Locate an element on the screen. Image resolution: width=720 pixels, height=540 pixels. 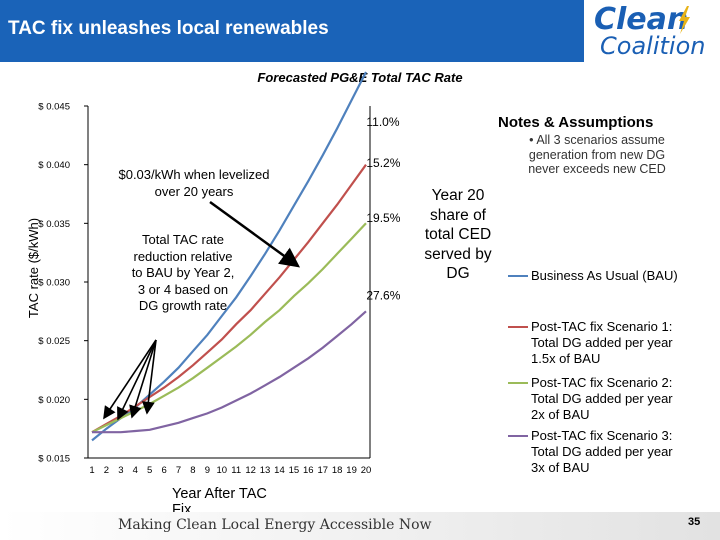
data-label: 11.0% is located at coordinates (382, 122).